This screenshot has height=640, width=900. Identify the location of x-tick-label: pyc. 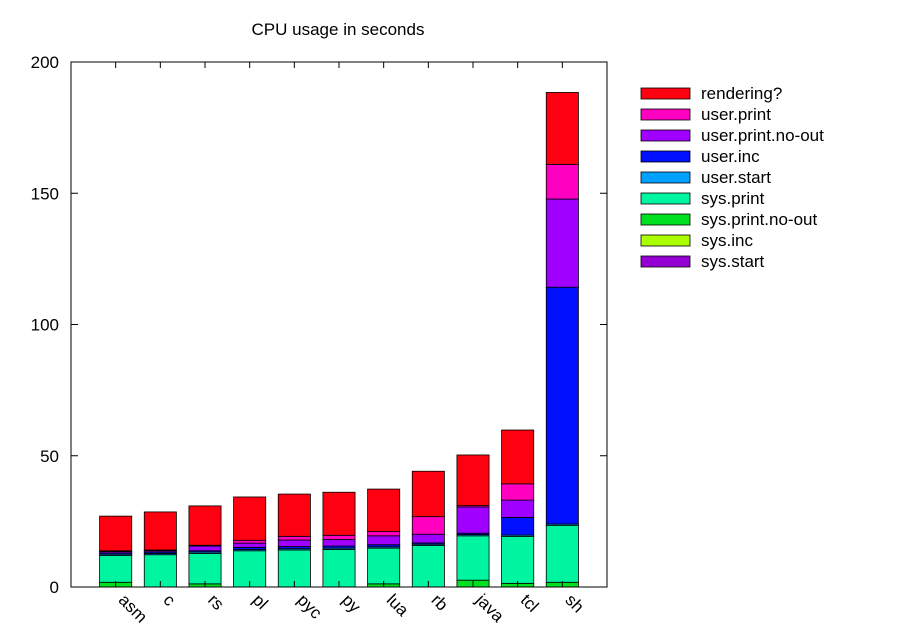
(310, 606).